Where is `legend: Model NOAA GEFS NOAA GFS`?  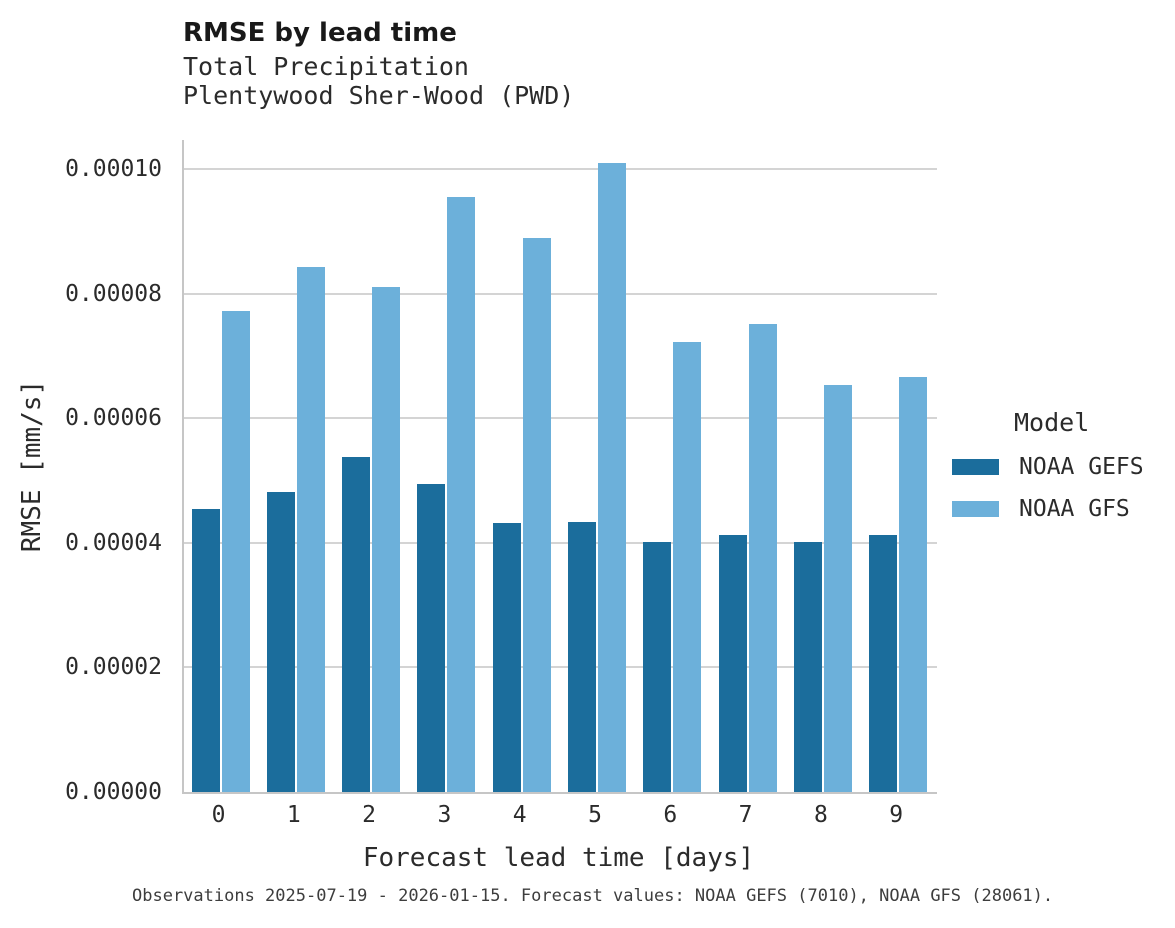
legend: Model NOAA GEFS NOAA GFS is located at coordinates (1062, 465).